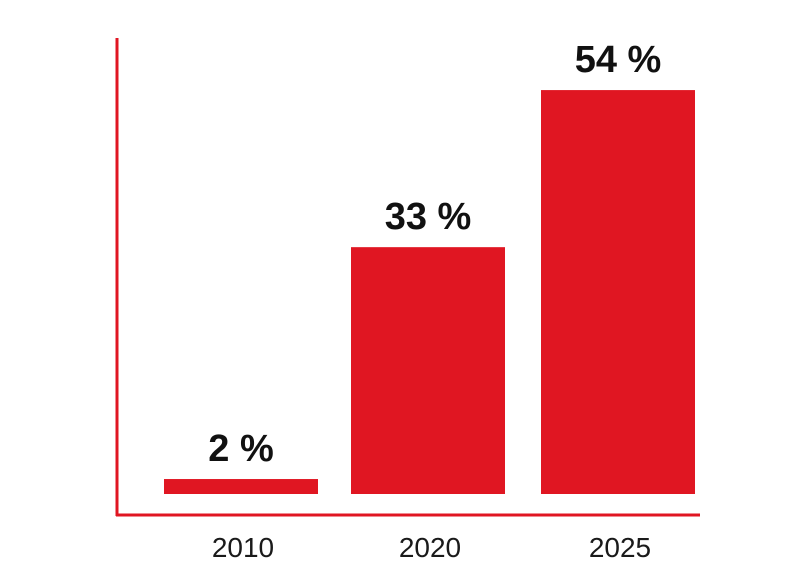  Describe the element at coordinates (428, 217) in the screenshot. I see `value-label-2020: 33 %` at that location.